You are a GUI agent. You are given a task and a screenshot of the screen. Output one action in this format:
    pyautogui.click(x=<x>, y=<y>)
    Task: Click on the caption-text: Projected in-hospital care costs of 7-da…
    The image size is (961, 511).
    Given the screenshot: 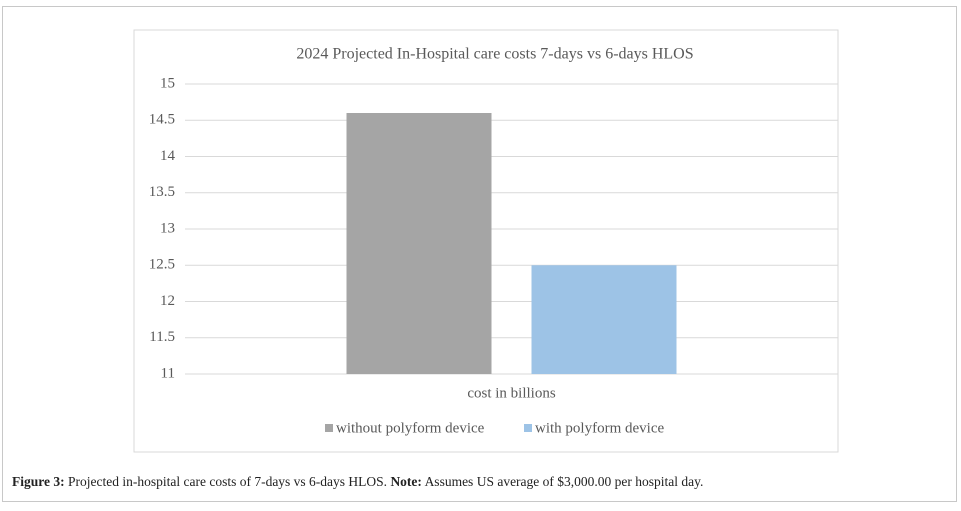 What is the action you would take?
    pyautogui.click(x=228, y=481)
    